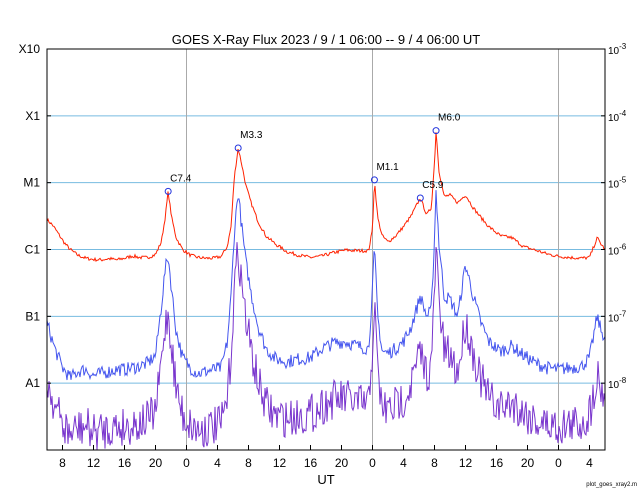 The height and width of the screenshot is (500, 640). What do you see at coordinates (449, 118) in the screenshot?
I see `flare-label: M6.0` at bounding box center [449, 118].